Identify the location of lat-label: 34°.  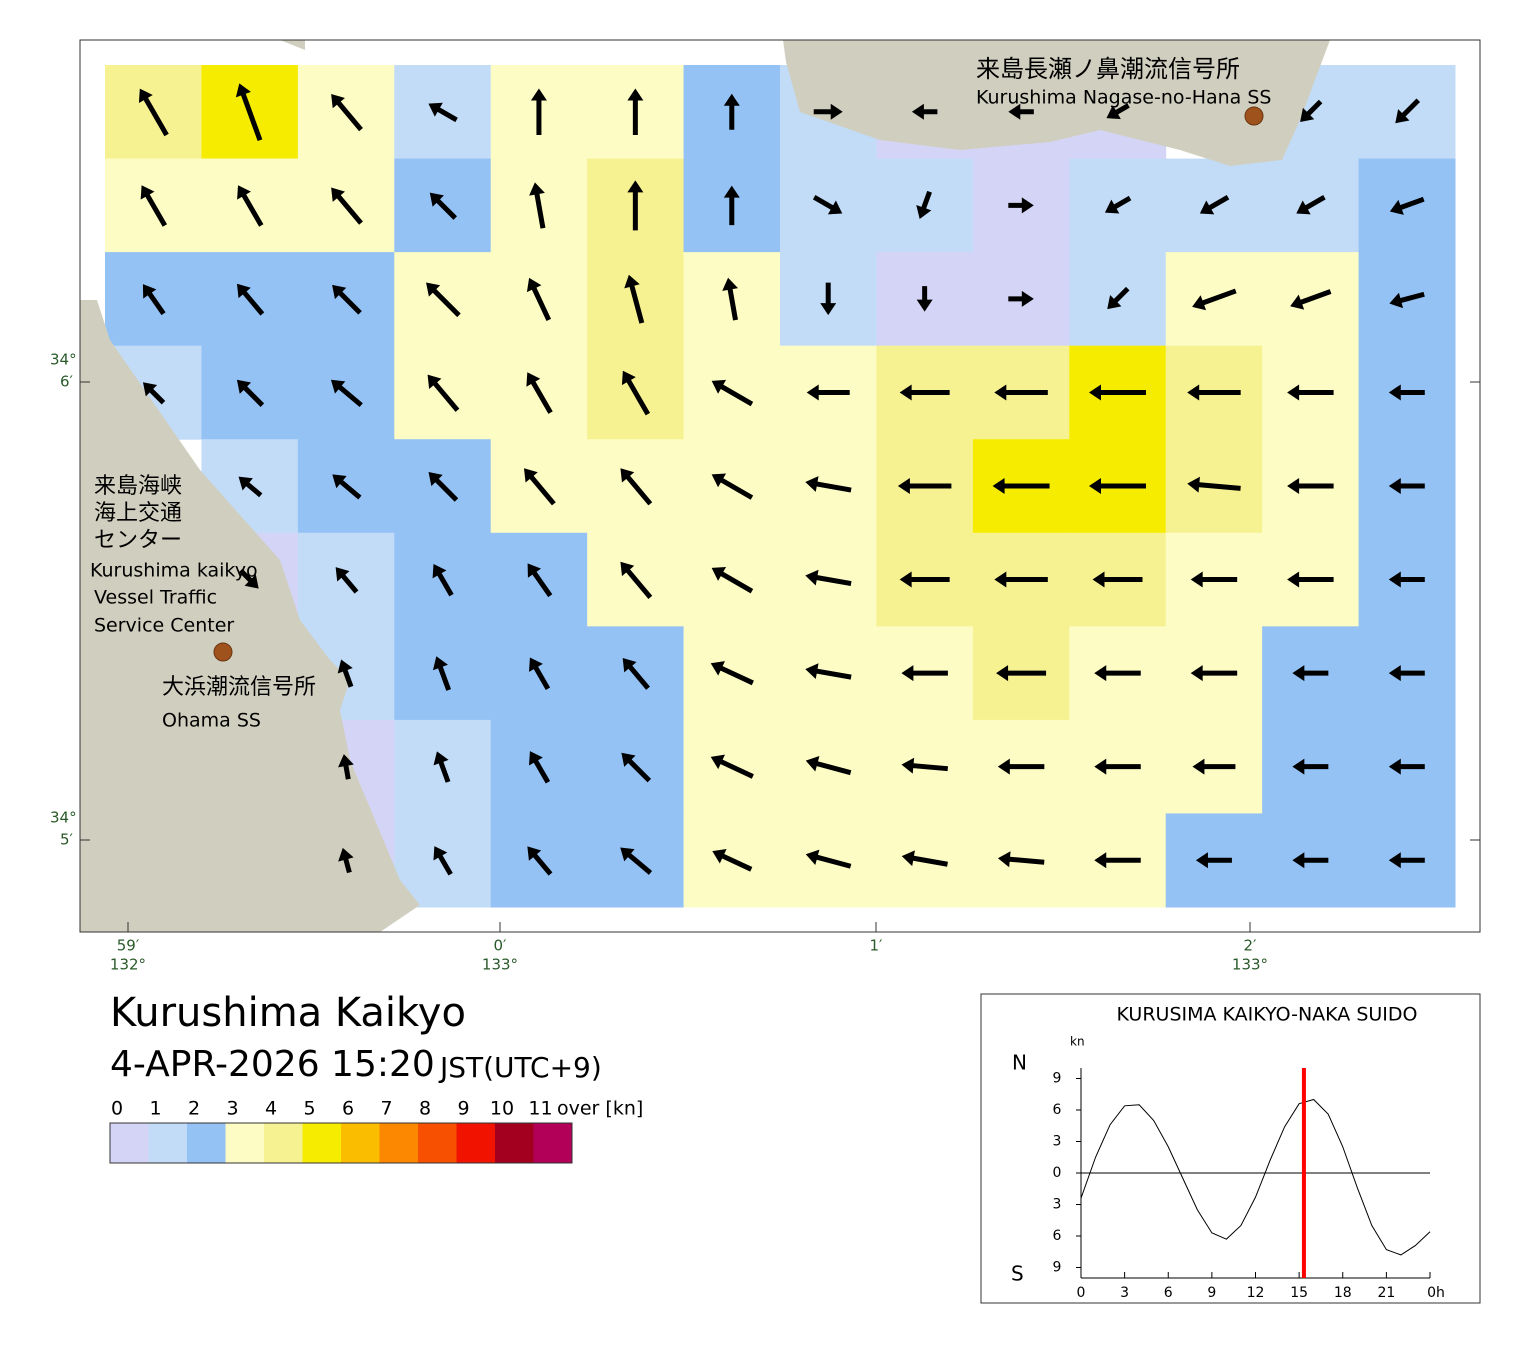
(63, 818).